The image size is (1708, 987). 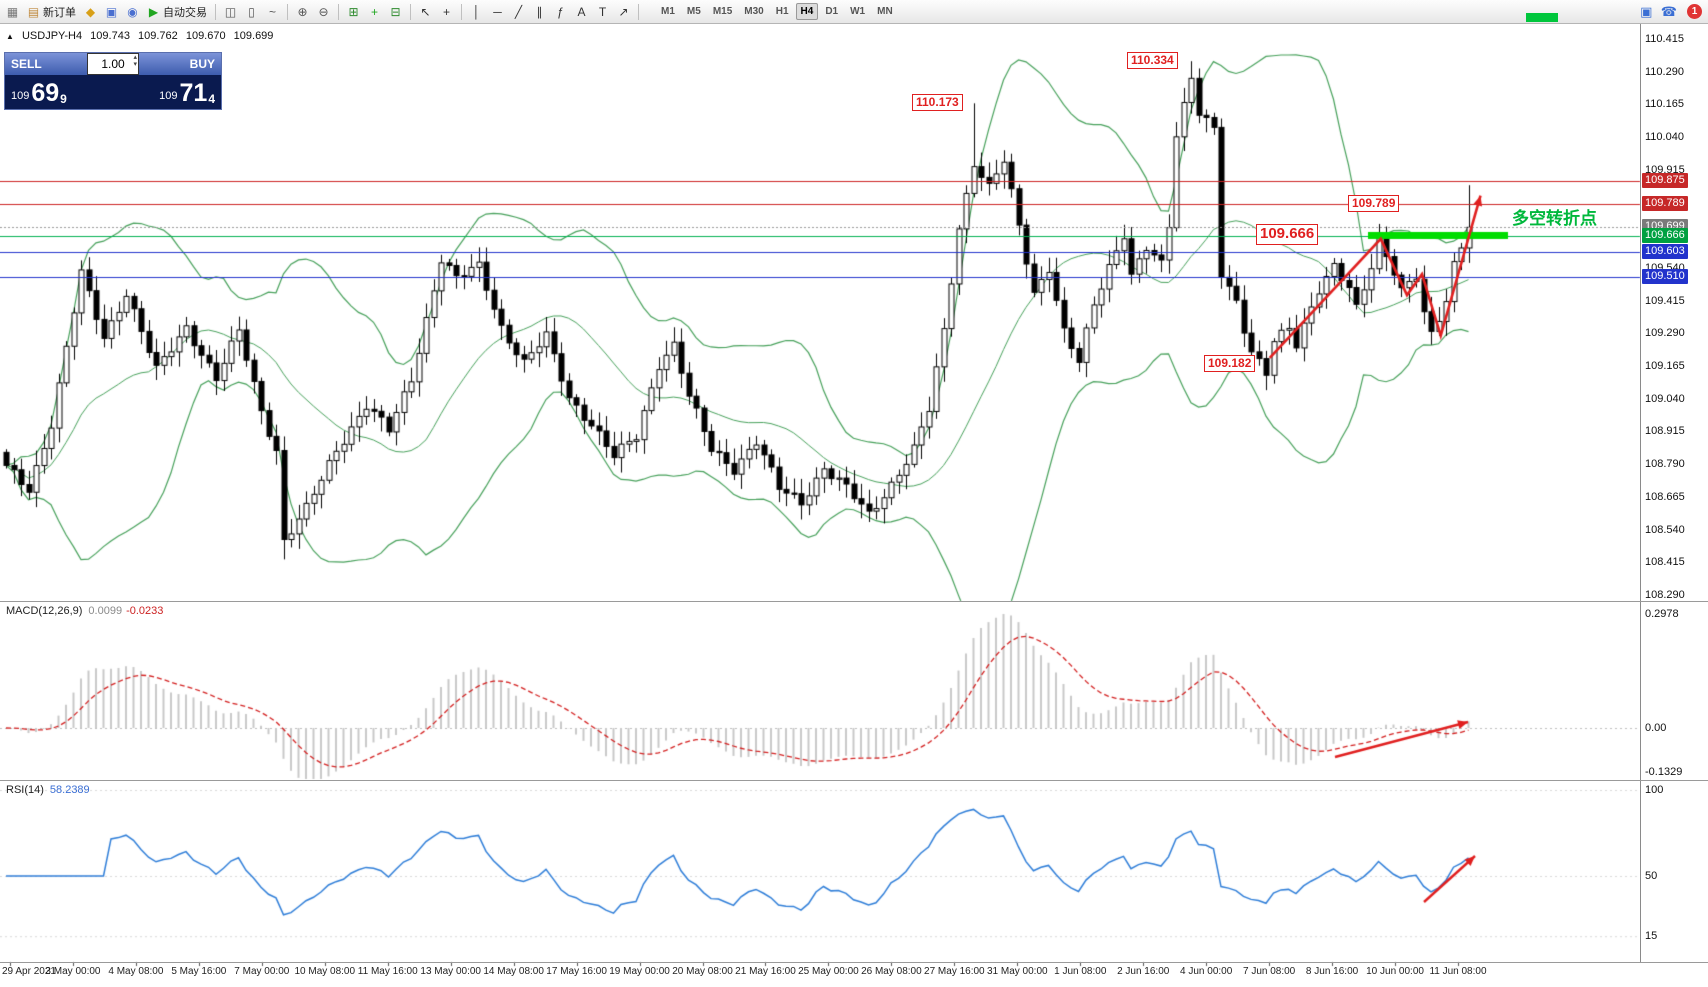 I want to click on sell-price: 109 69 9, so click(x=59, y=92).